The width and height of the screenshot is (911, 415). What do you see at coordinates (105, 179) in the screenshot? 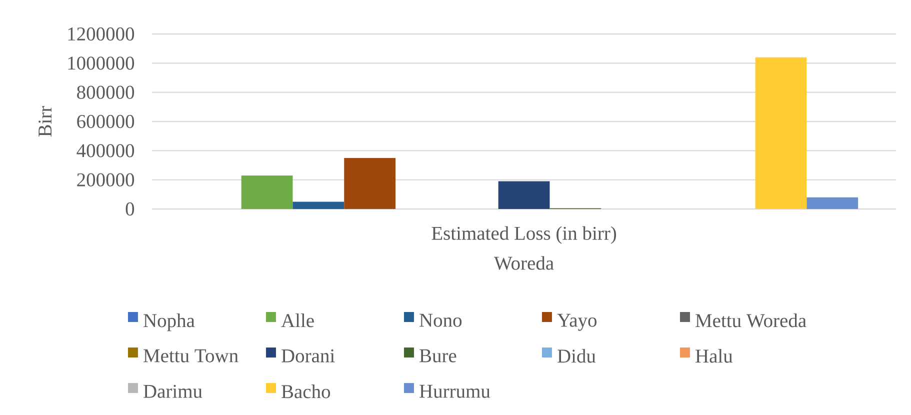
I see `y-tick-label: 200000` at bounding box center [105, 179].